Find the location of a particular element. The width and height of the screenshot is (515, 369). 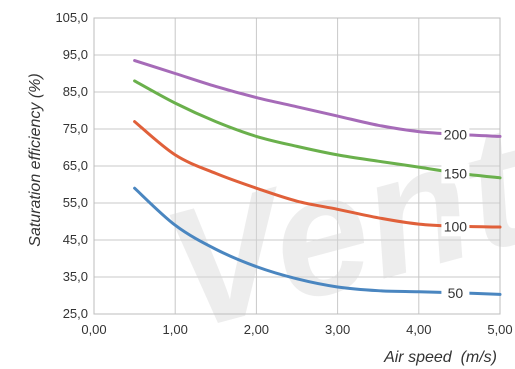

y-tick-label: 105,0 is located at coordinates (71, 17).